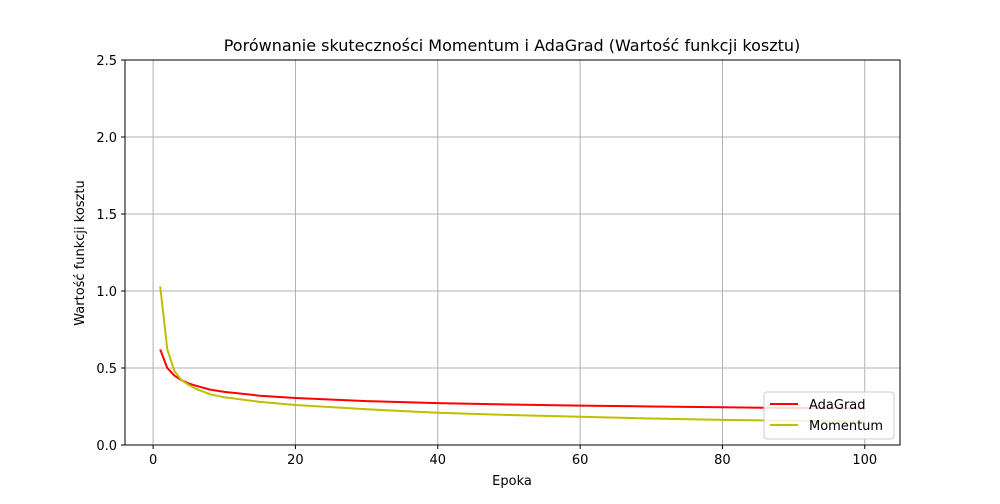 This screenshot has width=1000, height=504. Describe the element at coordinates (106, 446) in the screenshot. I see `y-tick-label: 0.0` at that location.